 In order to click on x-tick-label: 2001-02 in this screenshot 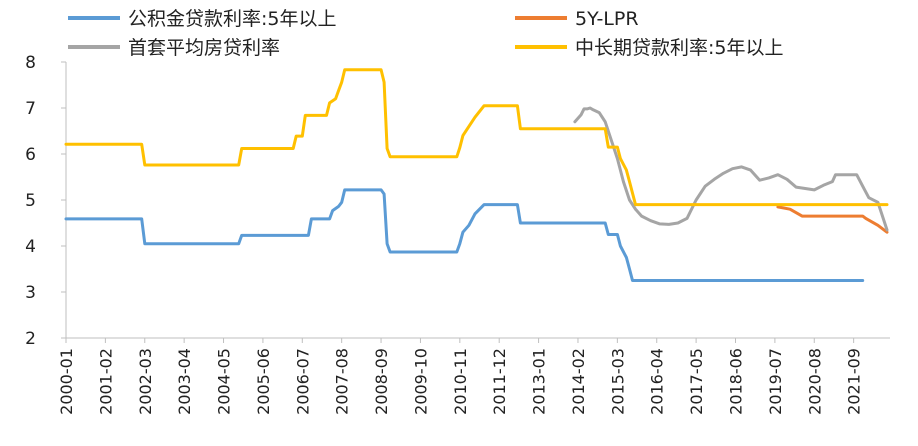, I will do `click(105, 381)`.